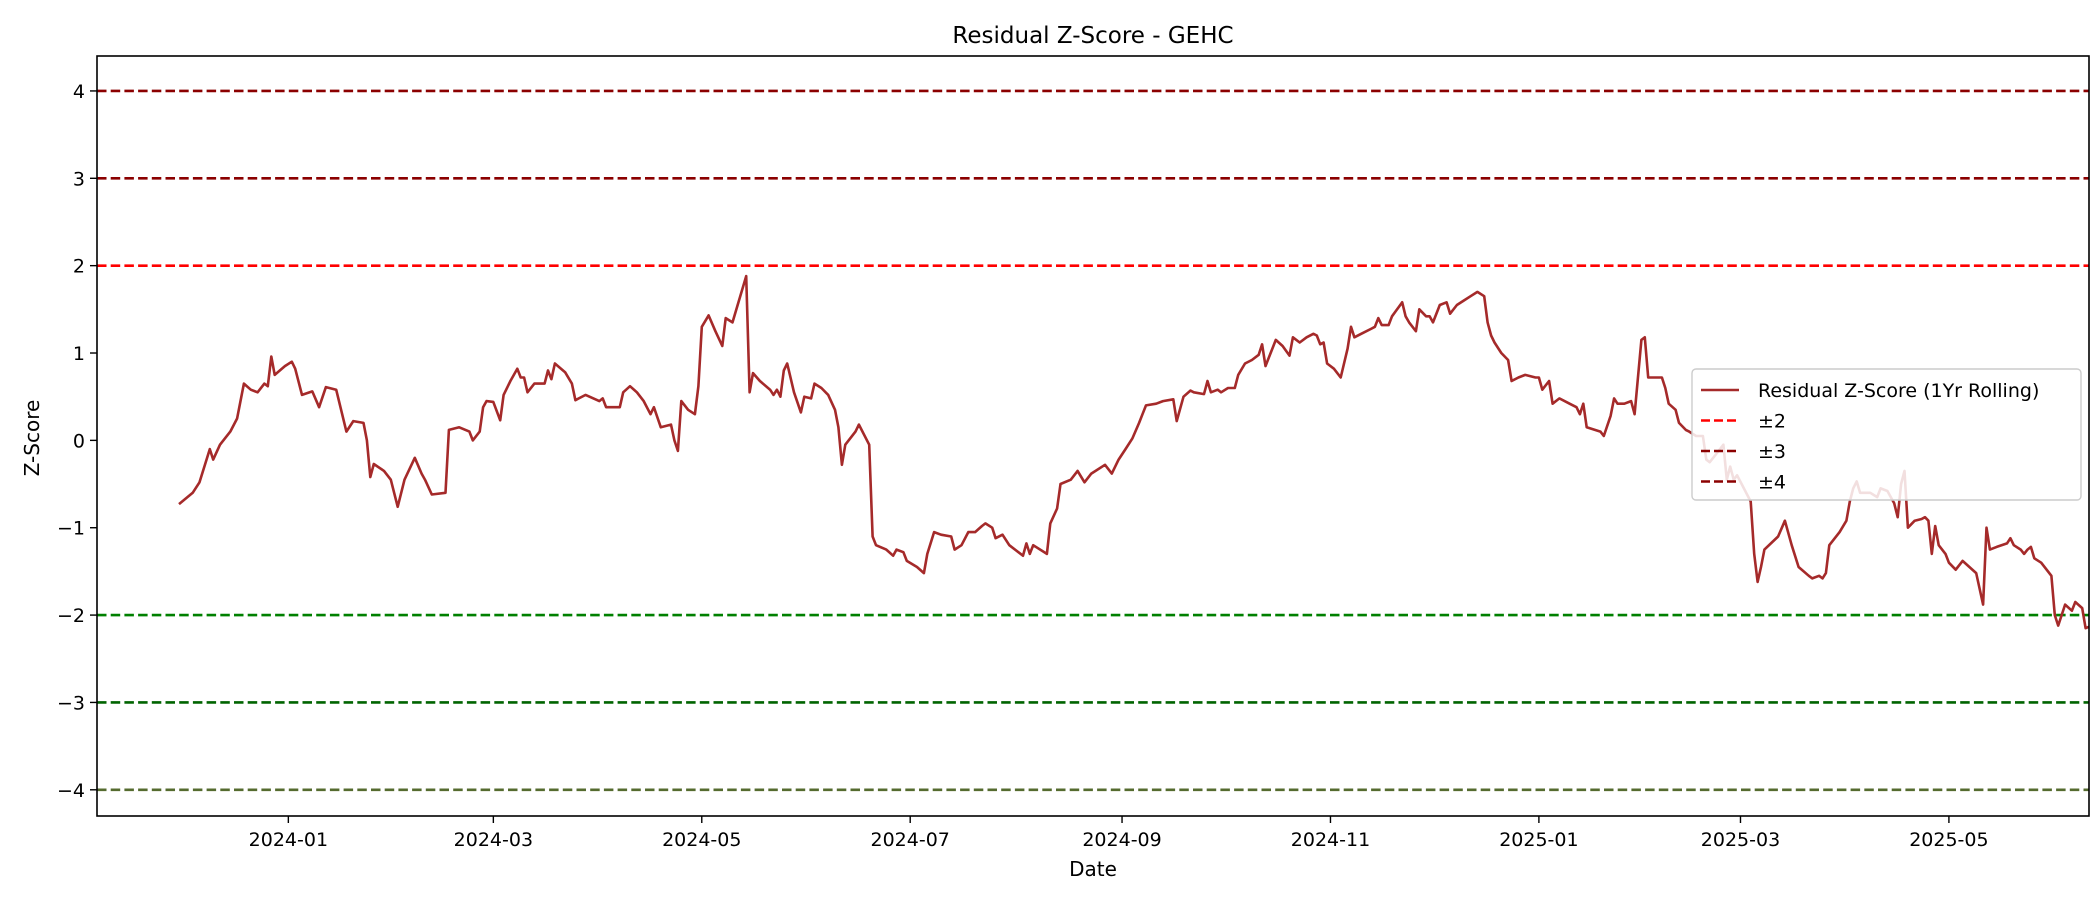 The height and width of the screenshot is (900, 2100). Describe the element at coordinates (79, 267) in the screenshot. I see `y-tick-label: 2` at that location.